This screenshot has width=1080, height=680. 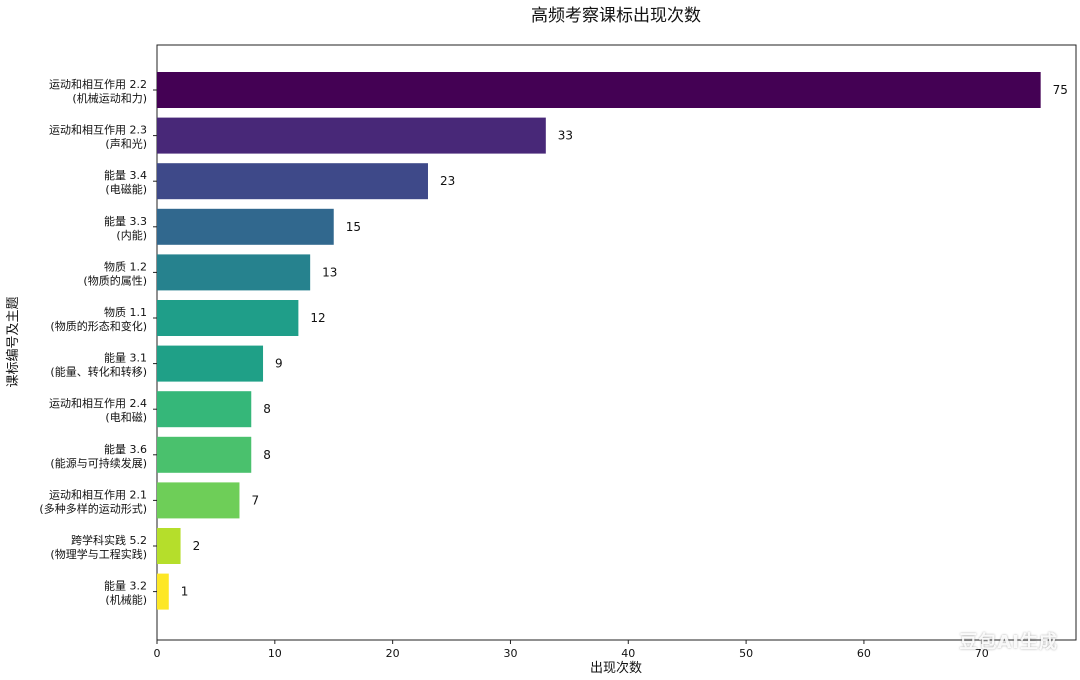 I want to click on category-sublabel: (机械运动和力), so click(x=109, y=98).